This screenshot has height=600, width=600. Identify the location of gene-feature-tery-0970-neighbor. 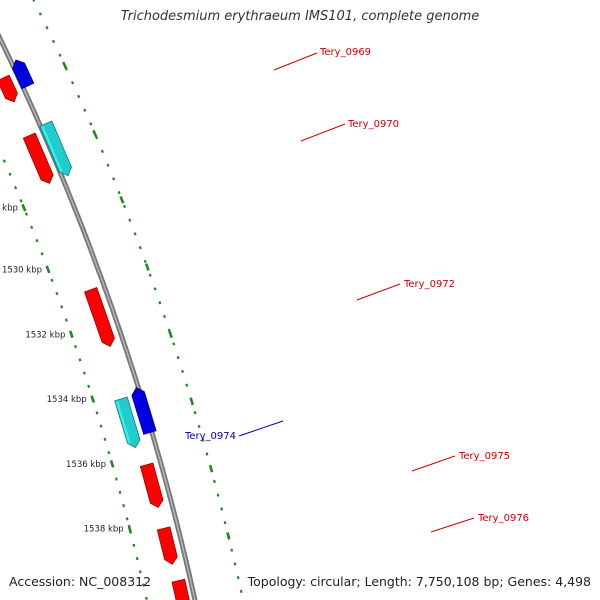
(38, 158).